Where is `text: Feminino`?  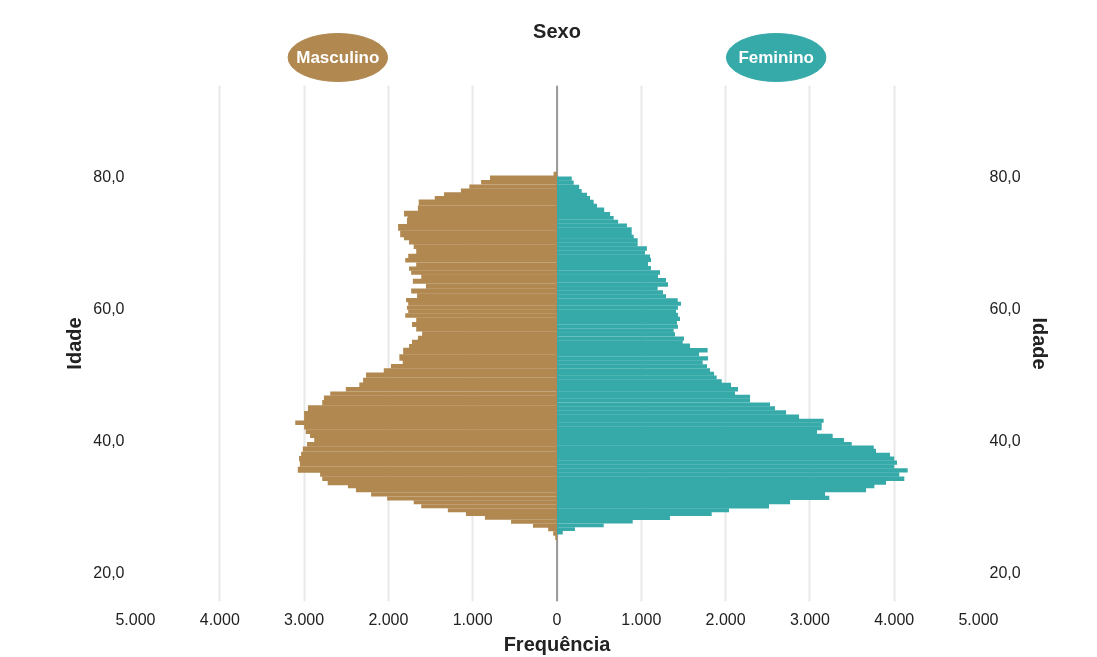 text: Feminino is located at coordinates (776, 57).